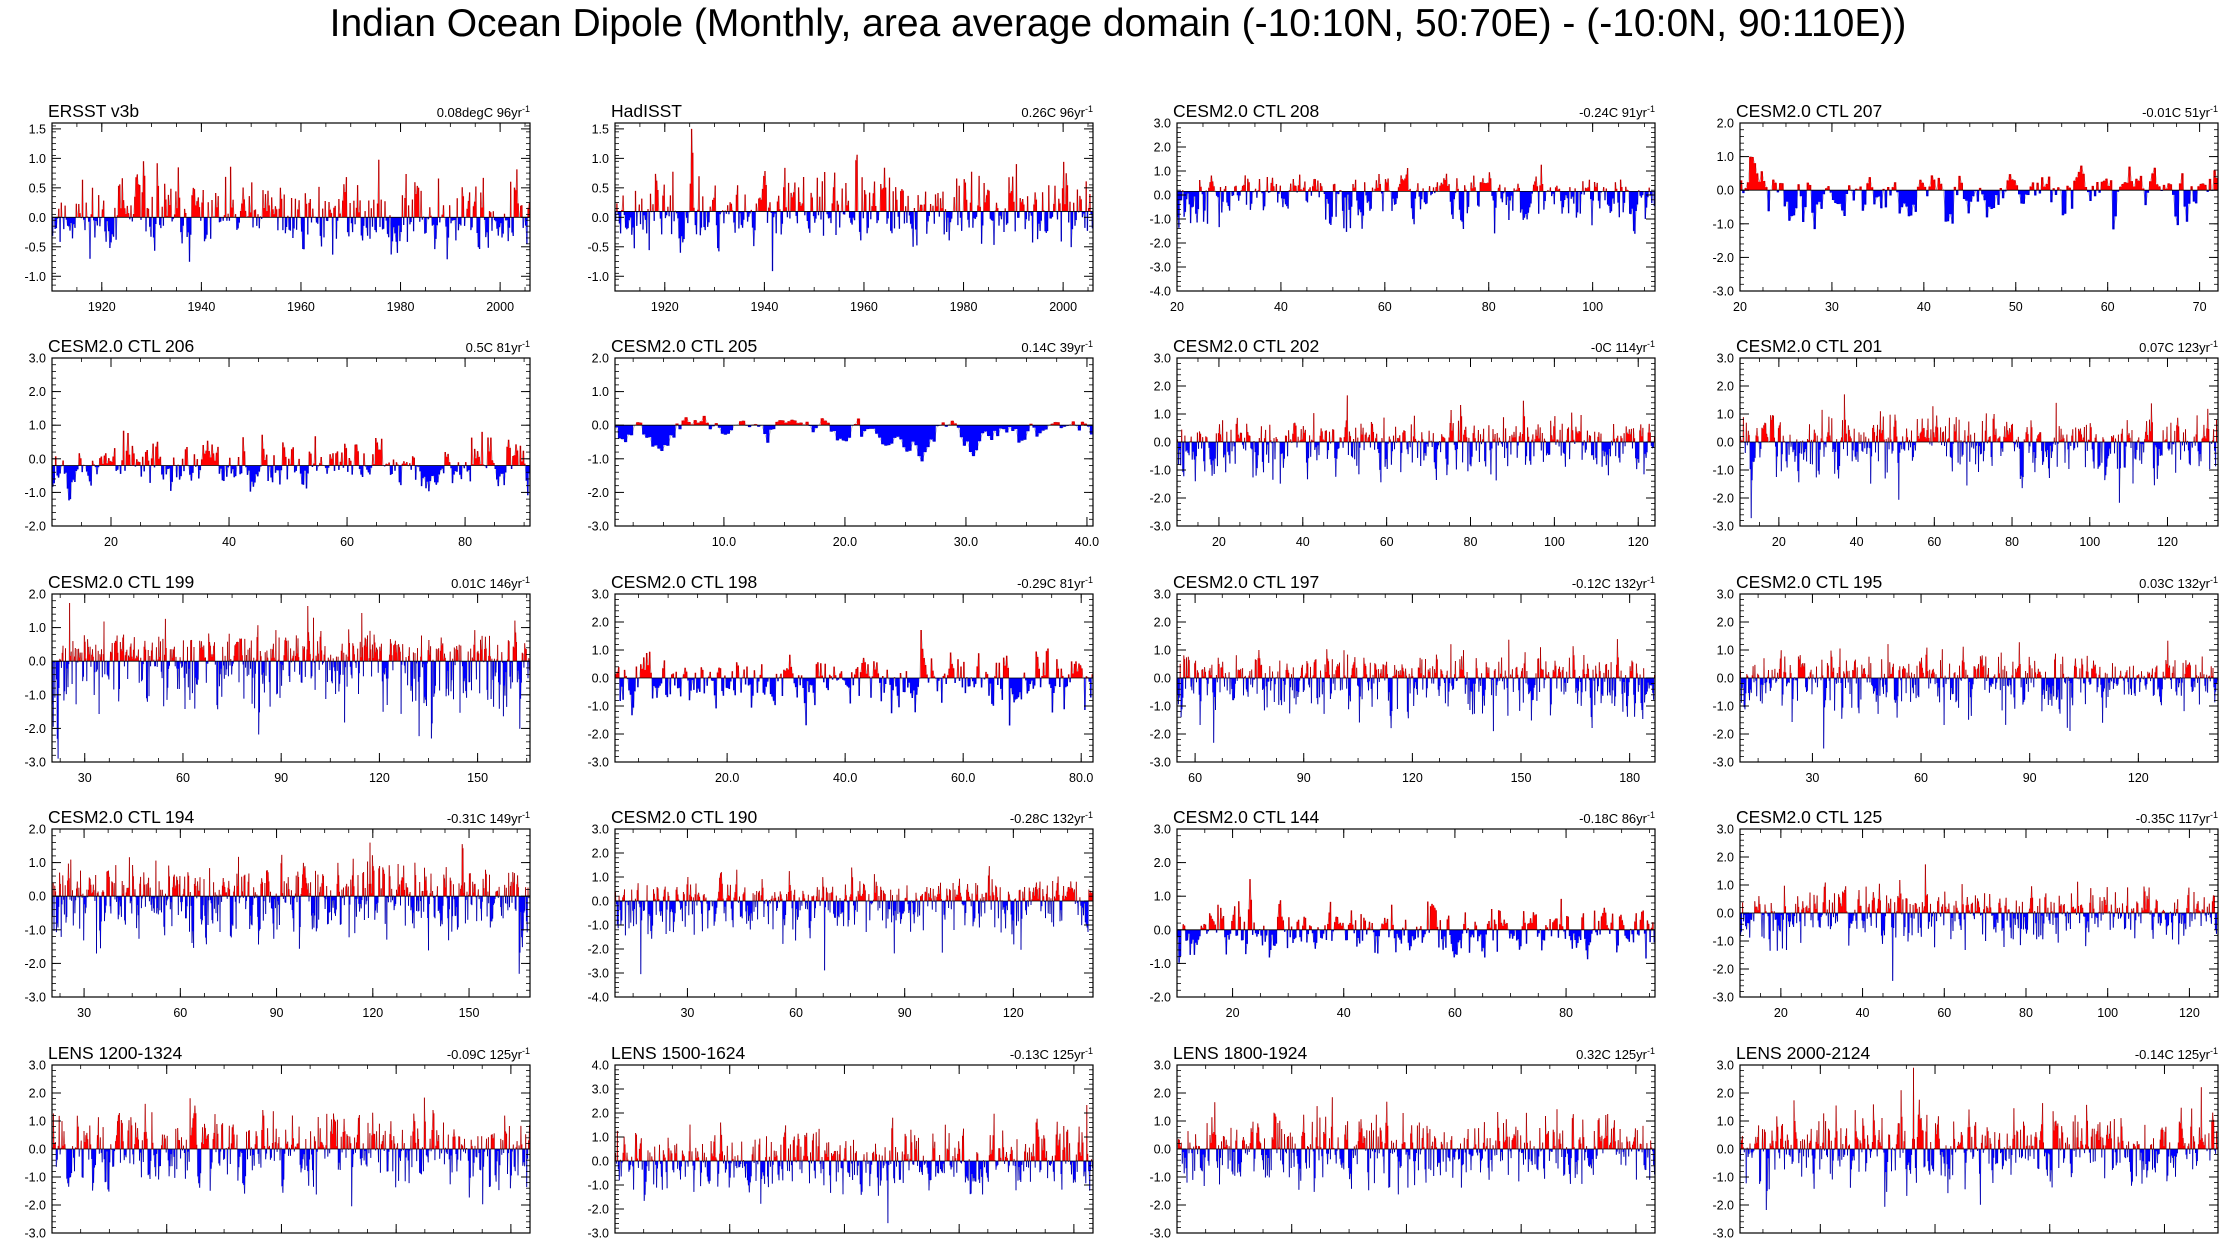 The width and height of the screenshot is (2236, 1242). I want to click on x-tick-label: 30.0, so click(966, 542).